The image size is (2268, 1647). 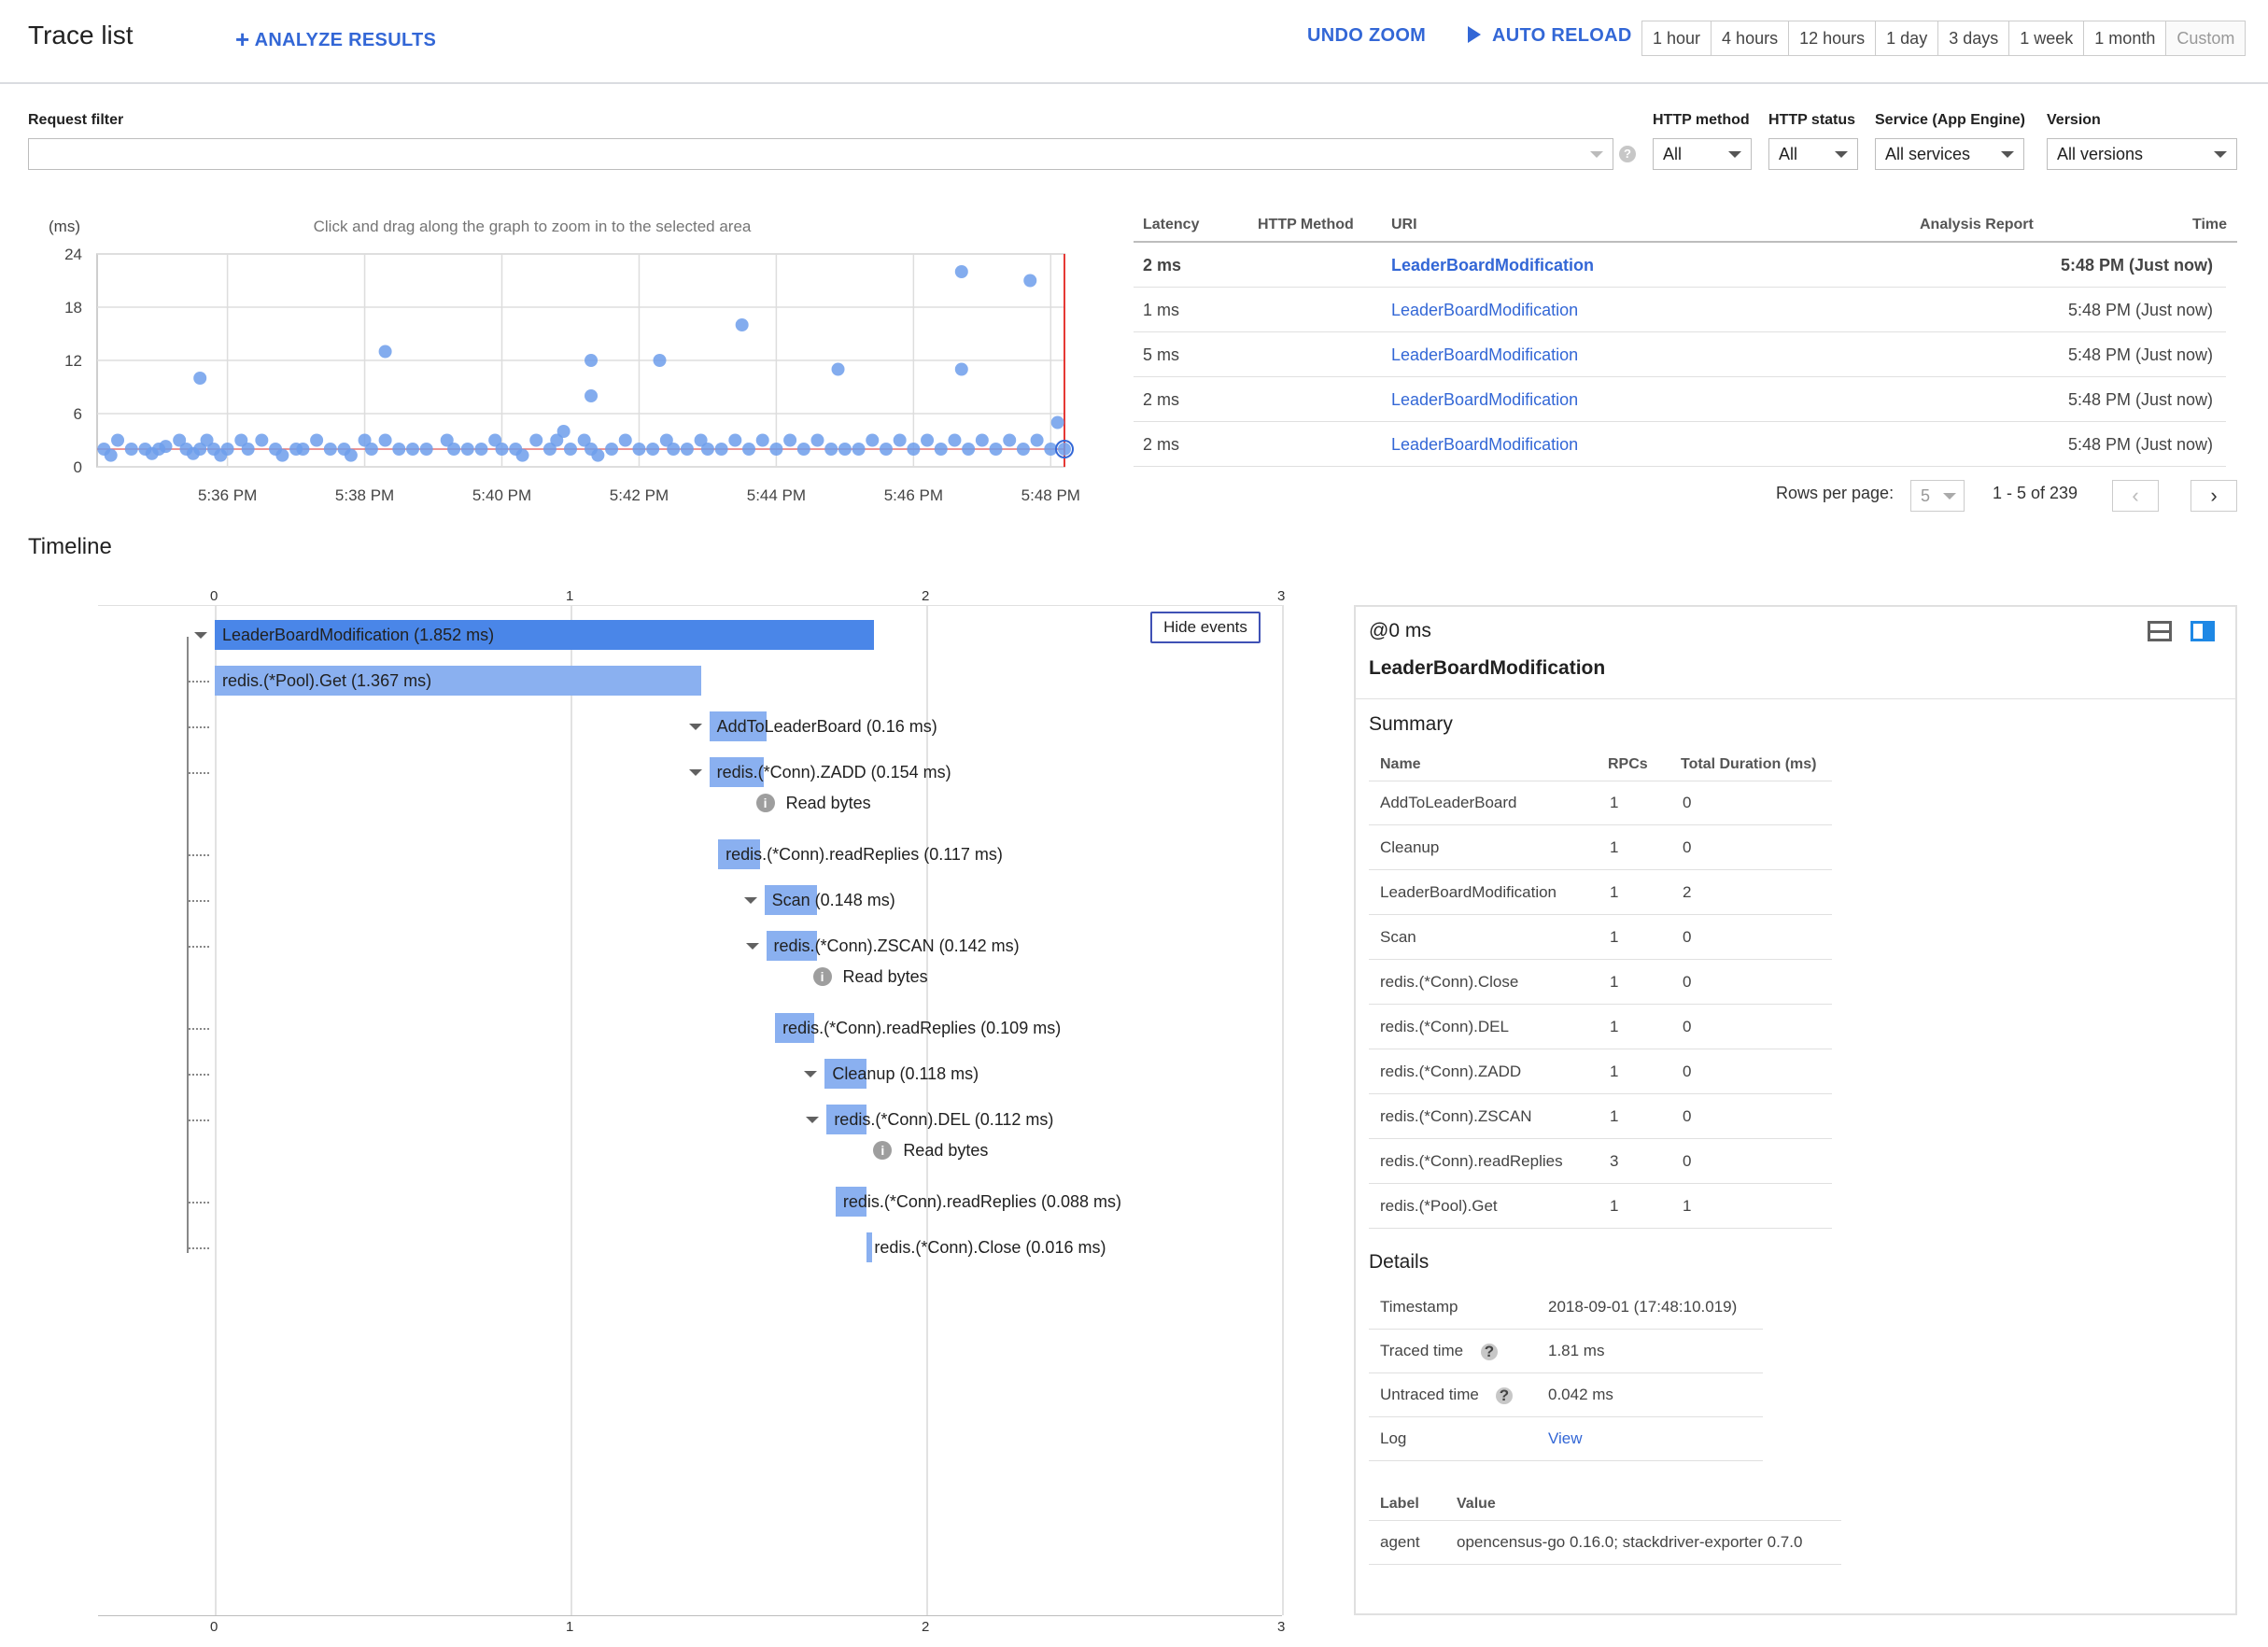 I want to click on range-1-month: 1 month, so click(x=2125, y=38).